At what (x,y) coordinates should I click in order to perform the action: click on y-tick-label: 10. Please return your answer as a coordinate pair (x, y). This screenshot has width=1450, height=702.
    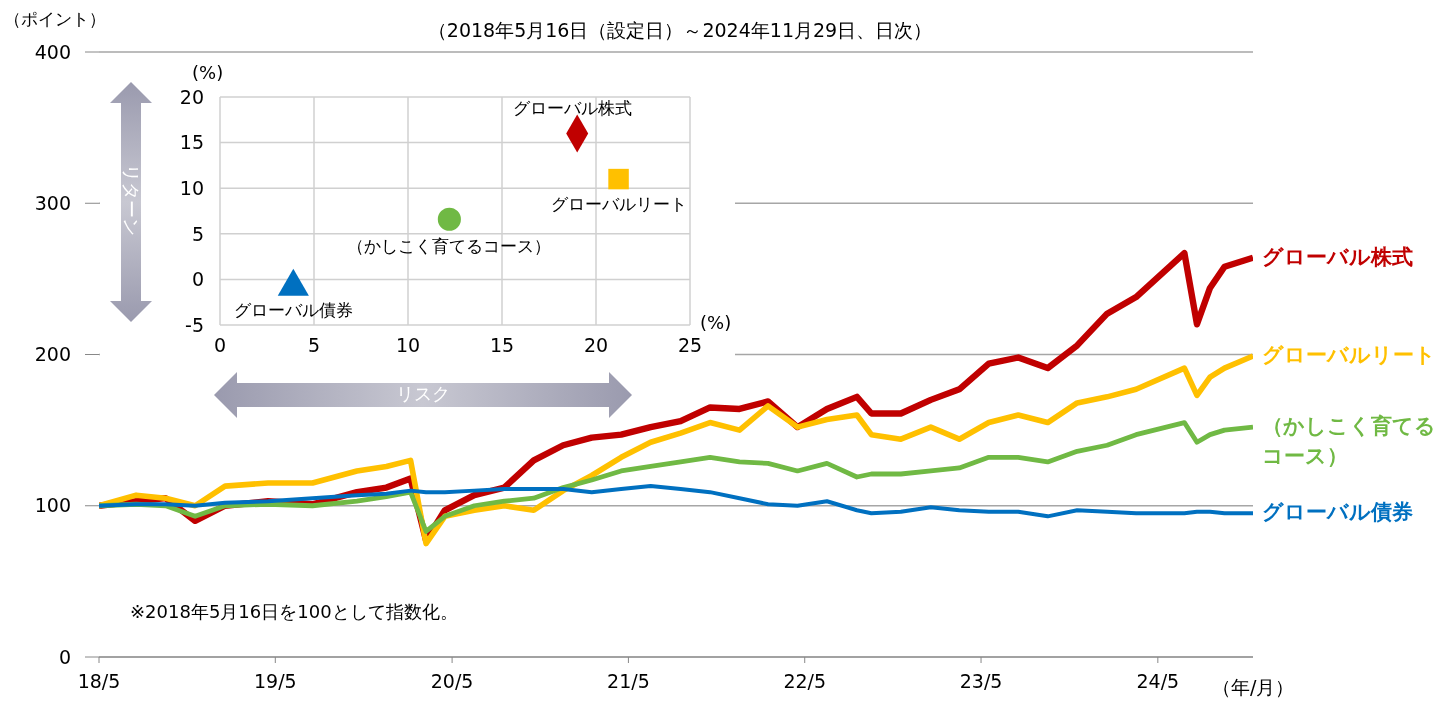
    Looking at the image, I should click on (191, 187).